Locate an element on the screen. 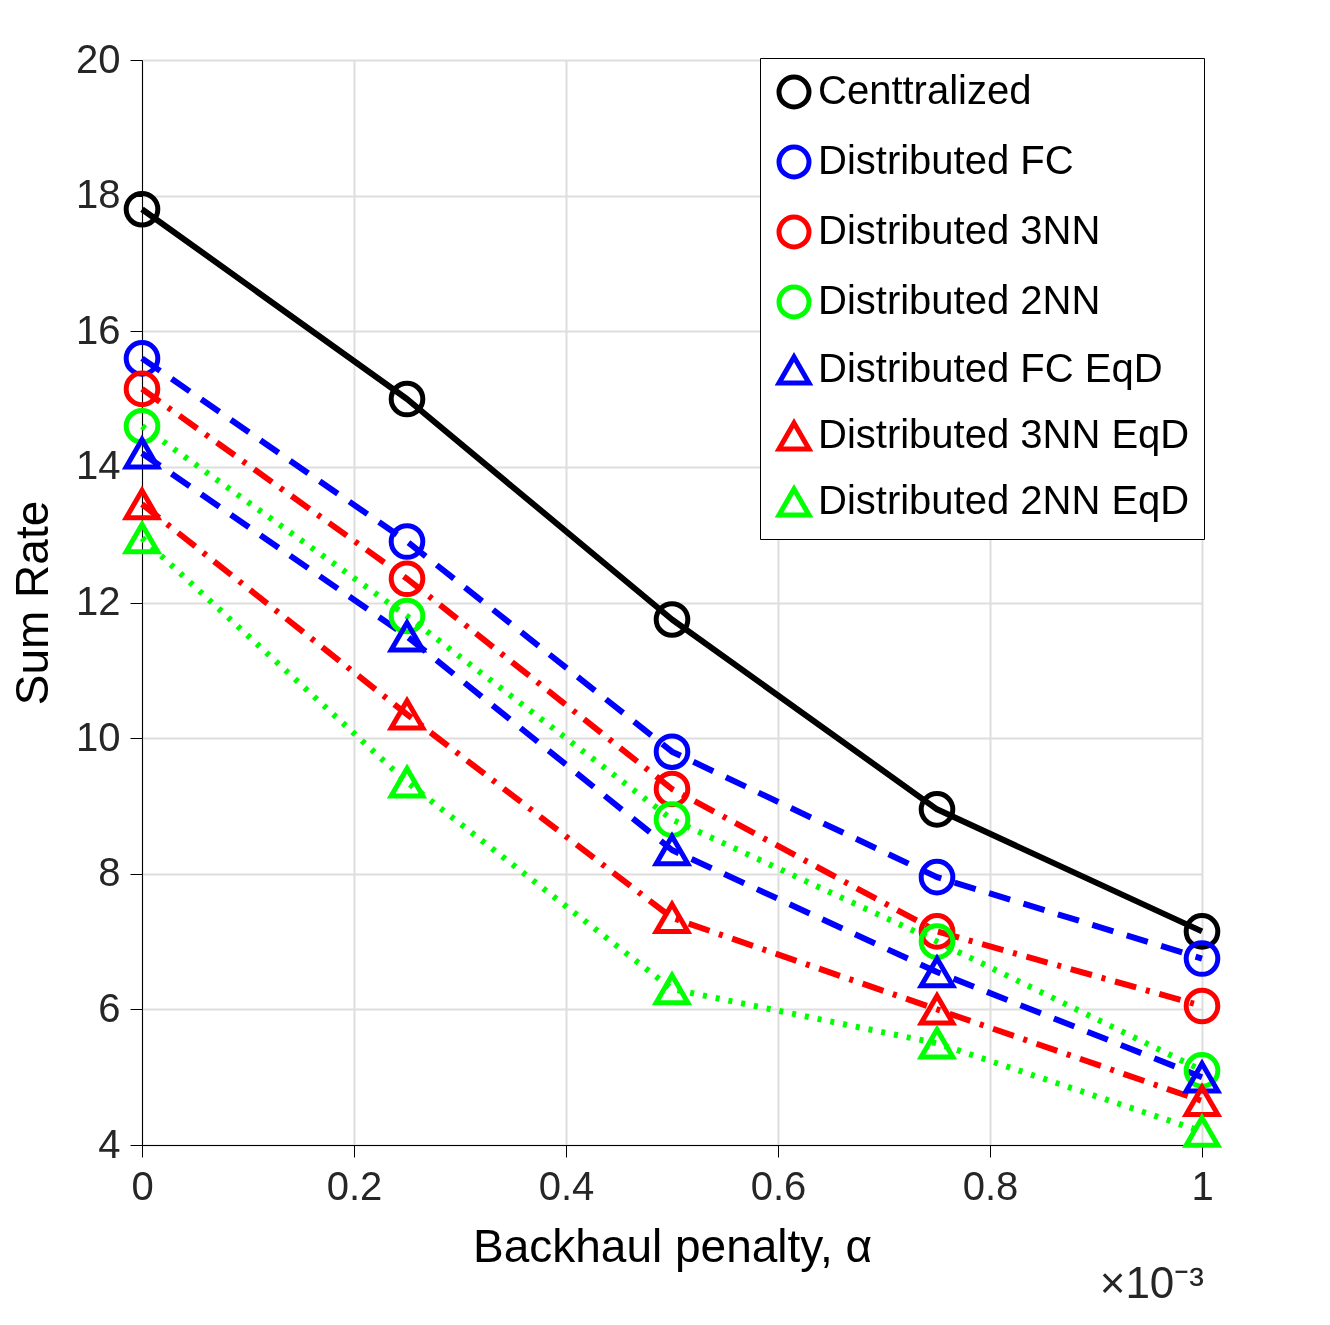  y-tick-label: 20 is located at coordinates (98, 58).